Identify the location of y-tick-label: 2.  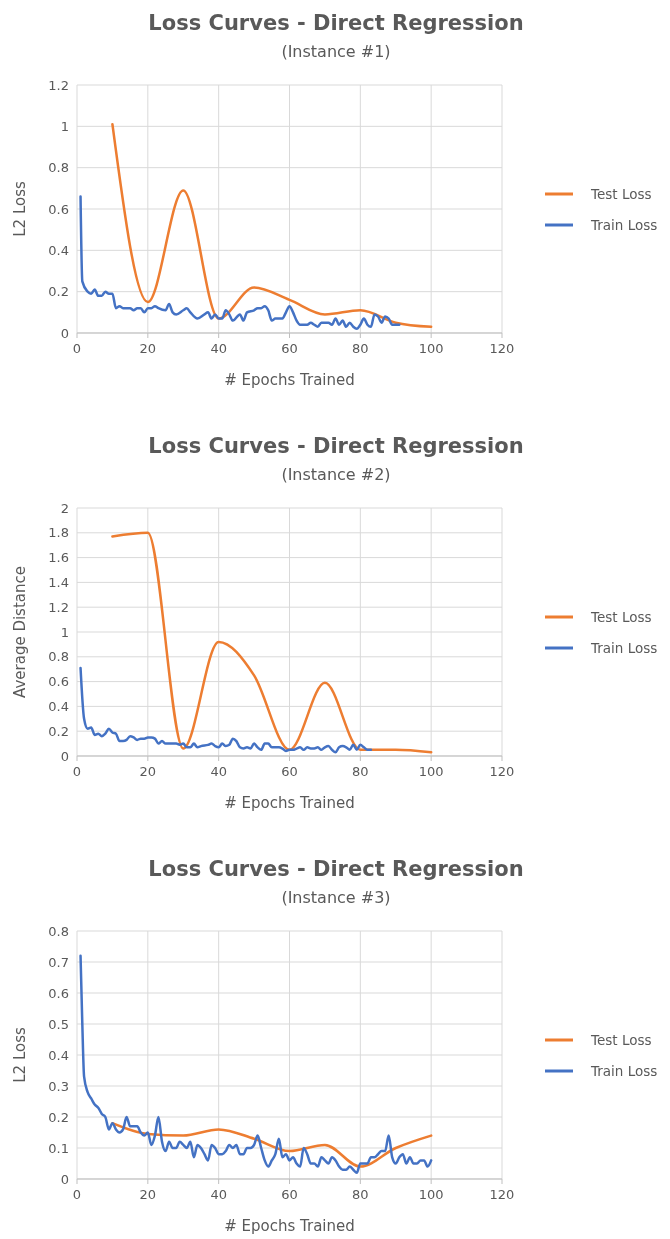
(64, 508).